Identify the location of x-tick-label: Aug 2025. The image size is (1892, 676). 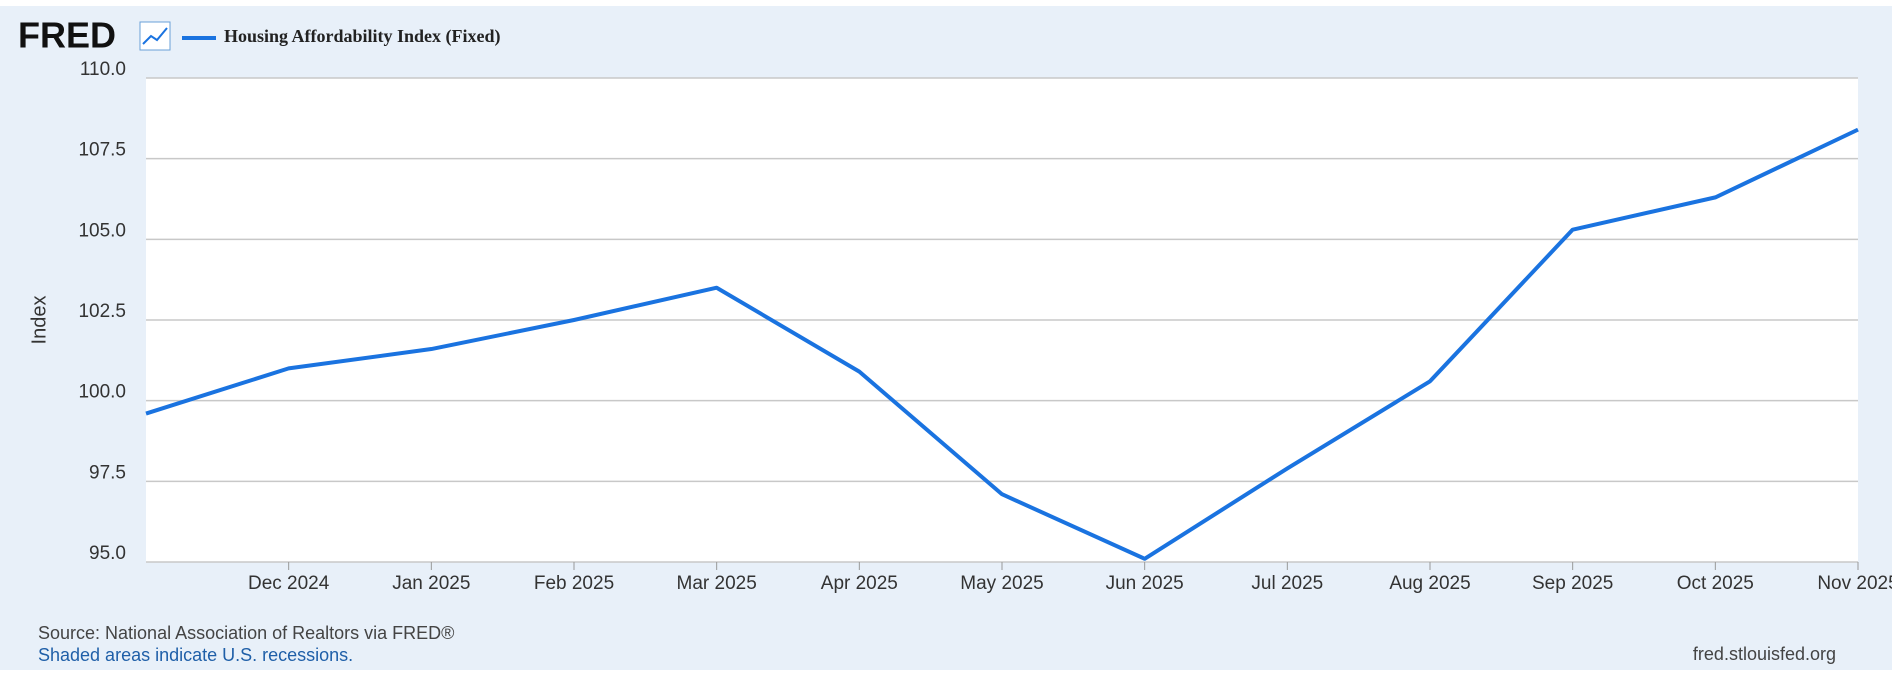
(1429, 583).